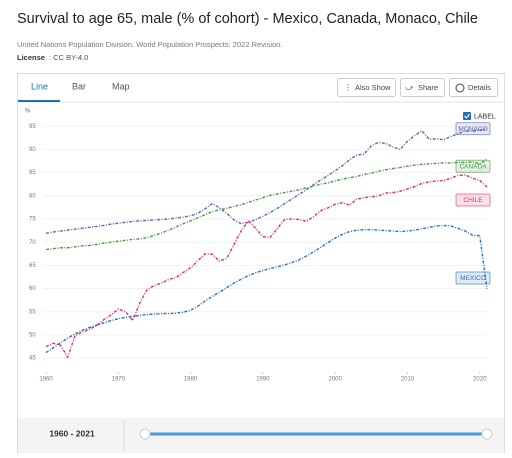 This screenshot has width=512, height=458. Describe the element at coordinates (32, 312) in the screenshot. I see `y-tick-label: 55` at that location.